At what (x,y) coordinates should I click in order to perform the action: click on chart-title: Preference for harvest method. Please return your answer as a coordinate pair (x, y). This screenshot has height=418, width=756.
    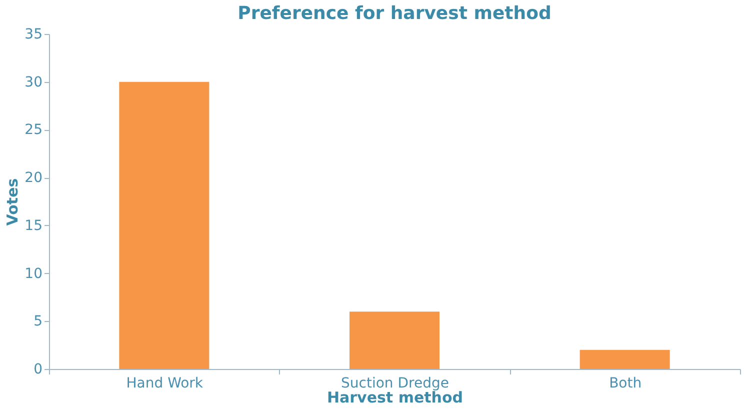
    Looking at the image, I should click on (395, 13).